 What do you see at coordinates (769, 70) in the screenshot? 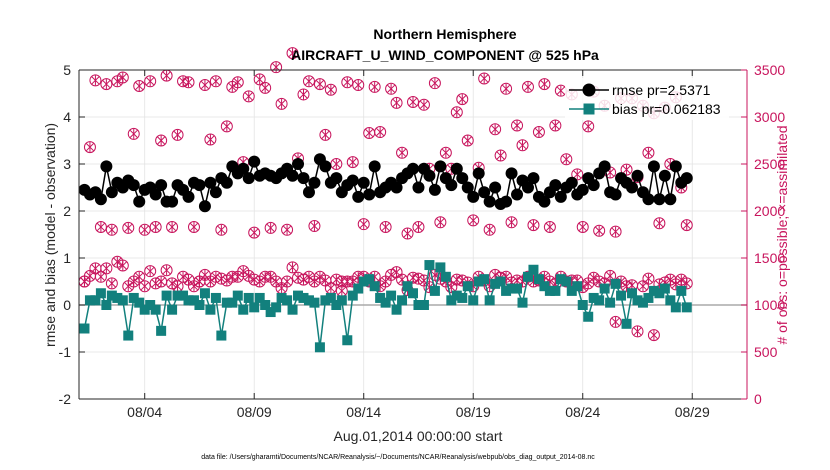
I see `y-right-tick-label: 3500` at bounding box center [769, 70].